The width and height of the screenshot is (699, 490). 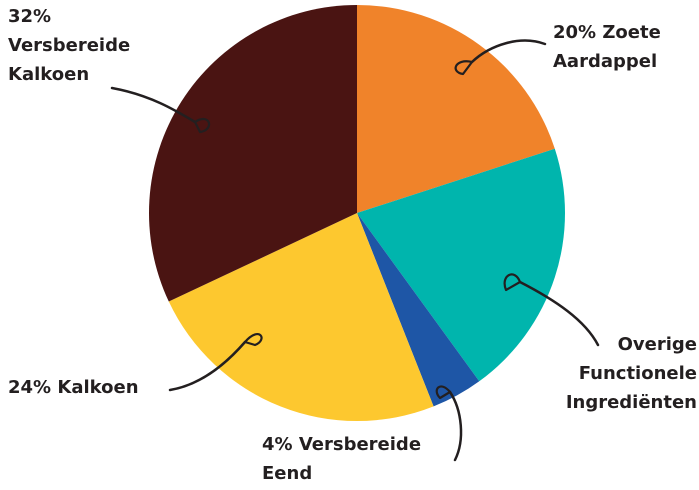 I want to click on category-label: Zoete Aardappel, so click(x=607, y=47).